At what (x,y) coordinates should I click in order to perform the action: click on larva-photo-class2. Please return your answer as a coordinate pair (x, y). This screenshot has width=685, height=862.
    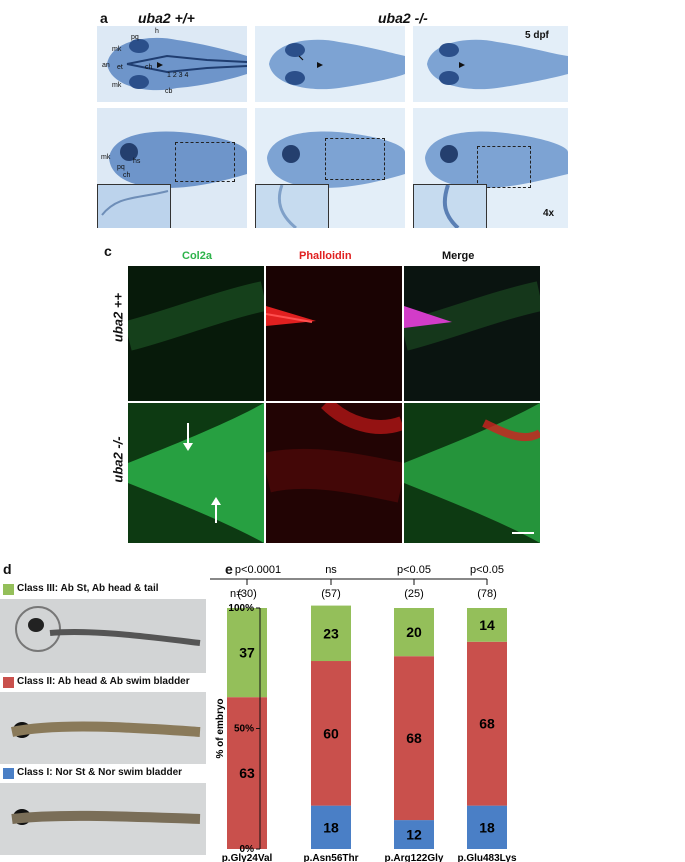
    Looking at the image, I should click on (103, 728).